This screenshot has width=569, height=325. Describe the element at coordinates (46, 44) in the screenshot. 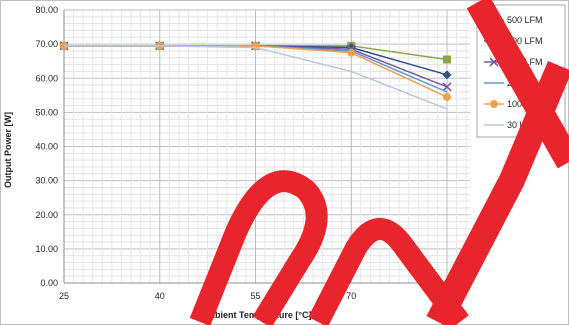

I see `y-tick-label: 70.00` at that location.